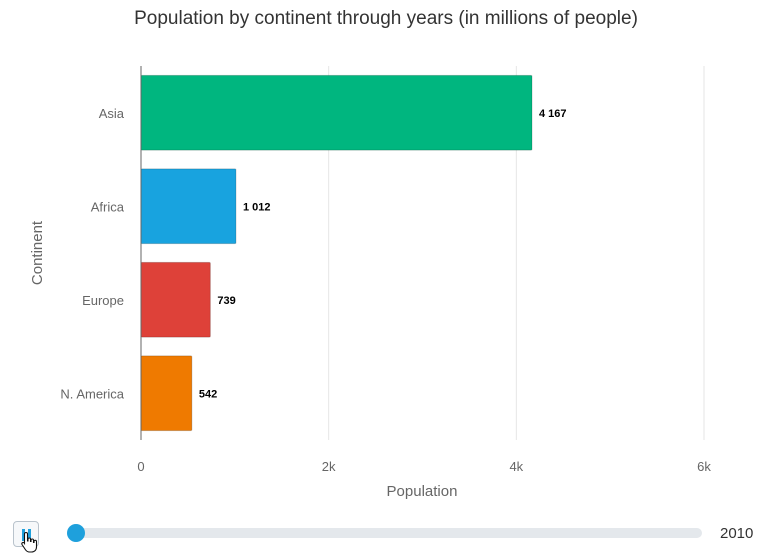 The height and width of the screenshot is (554, 768). Describe the element at coordinates (166, 393) in the screenshot. I see `bar-n-america` at that location.